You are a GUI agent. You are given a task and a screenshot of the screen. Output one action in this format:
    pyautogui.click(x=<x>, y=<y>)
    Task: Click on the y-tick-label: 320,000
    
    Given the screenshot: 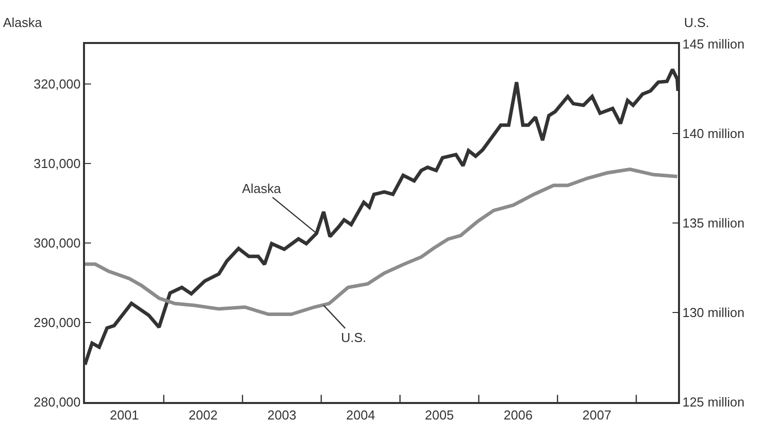 What is the action you would take?
    pyautogui.click(x=57, y=84)
    